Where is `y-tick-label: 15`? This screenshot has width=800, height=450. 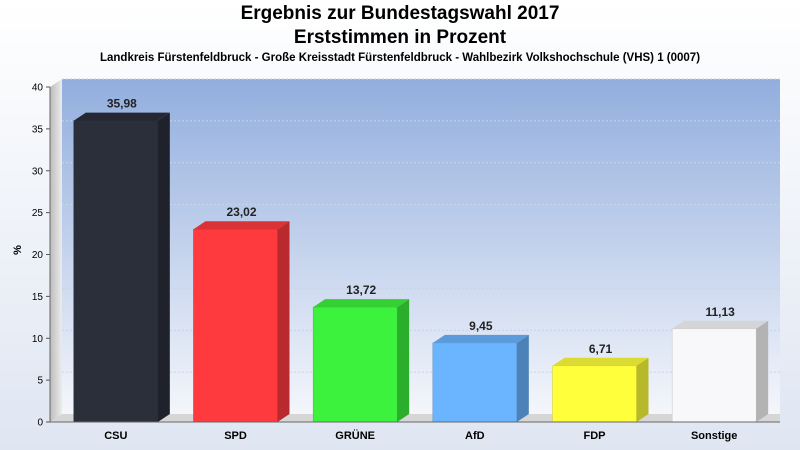
y-tick-label: 15 is located at coordinates (38, 297).